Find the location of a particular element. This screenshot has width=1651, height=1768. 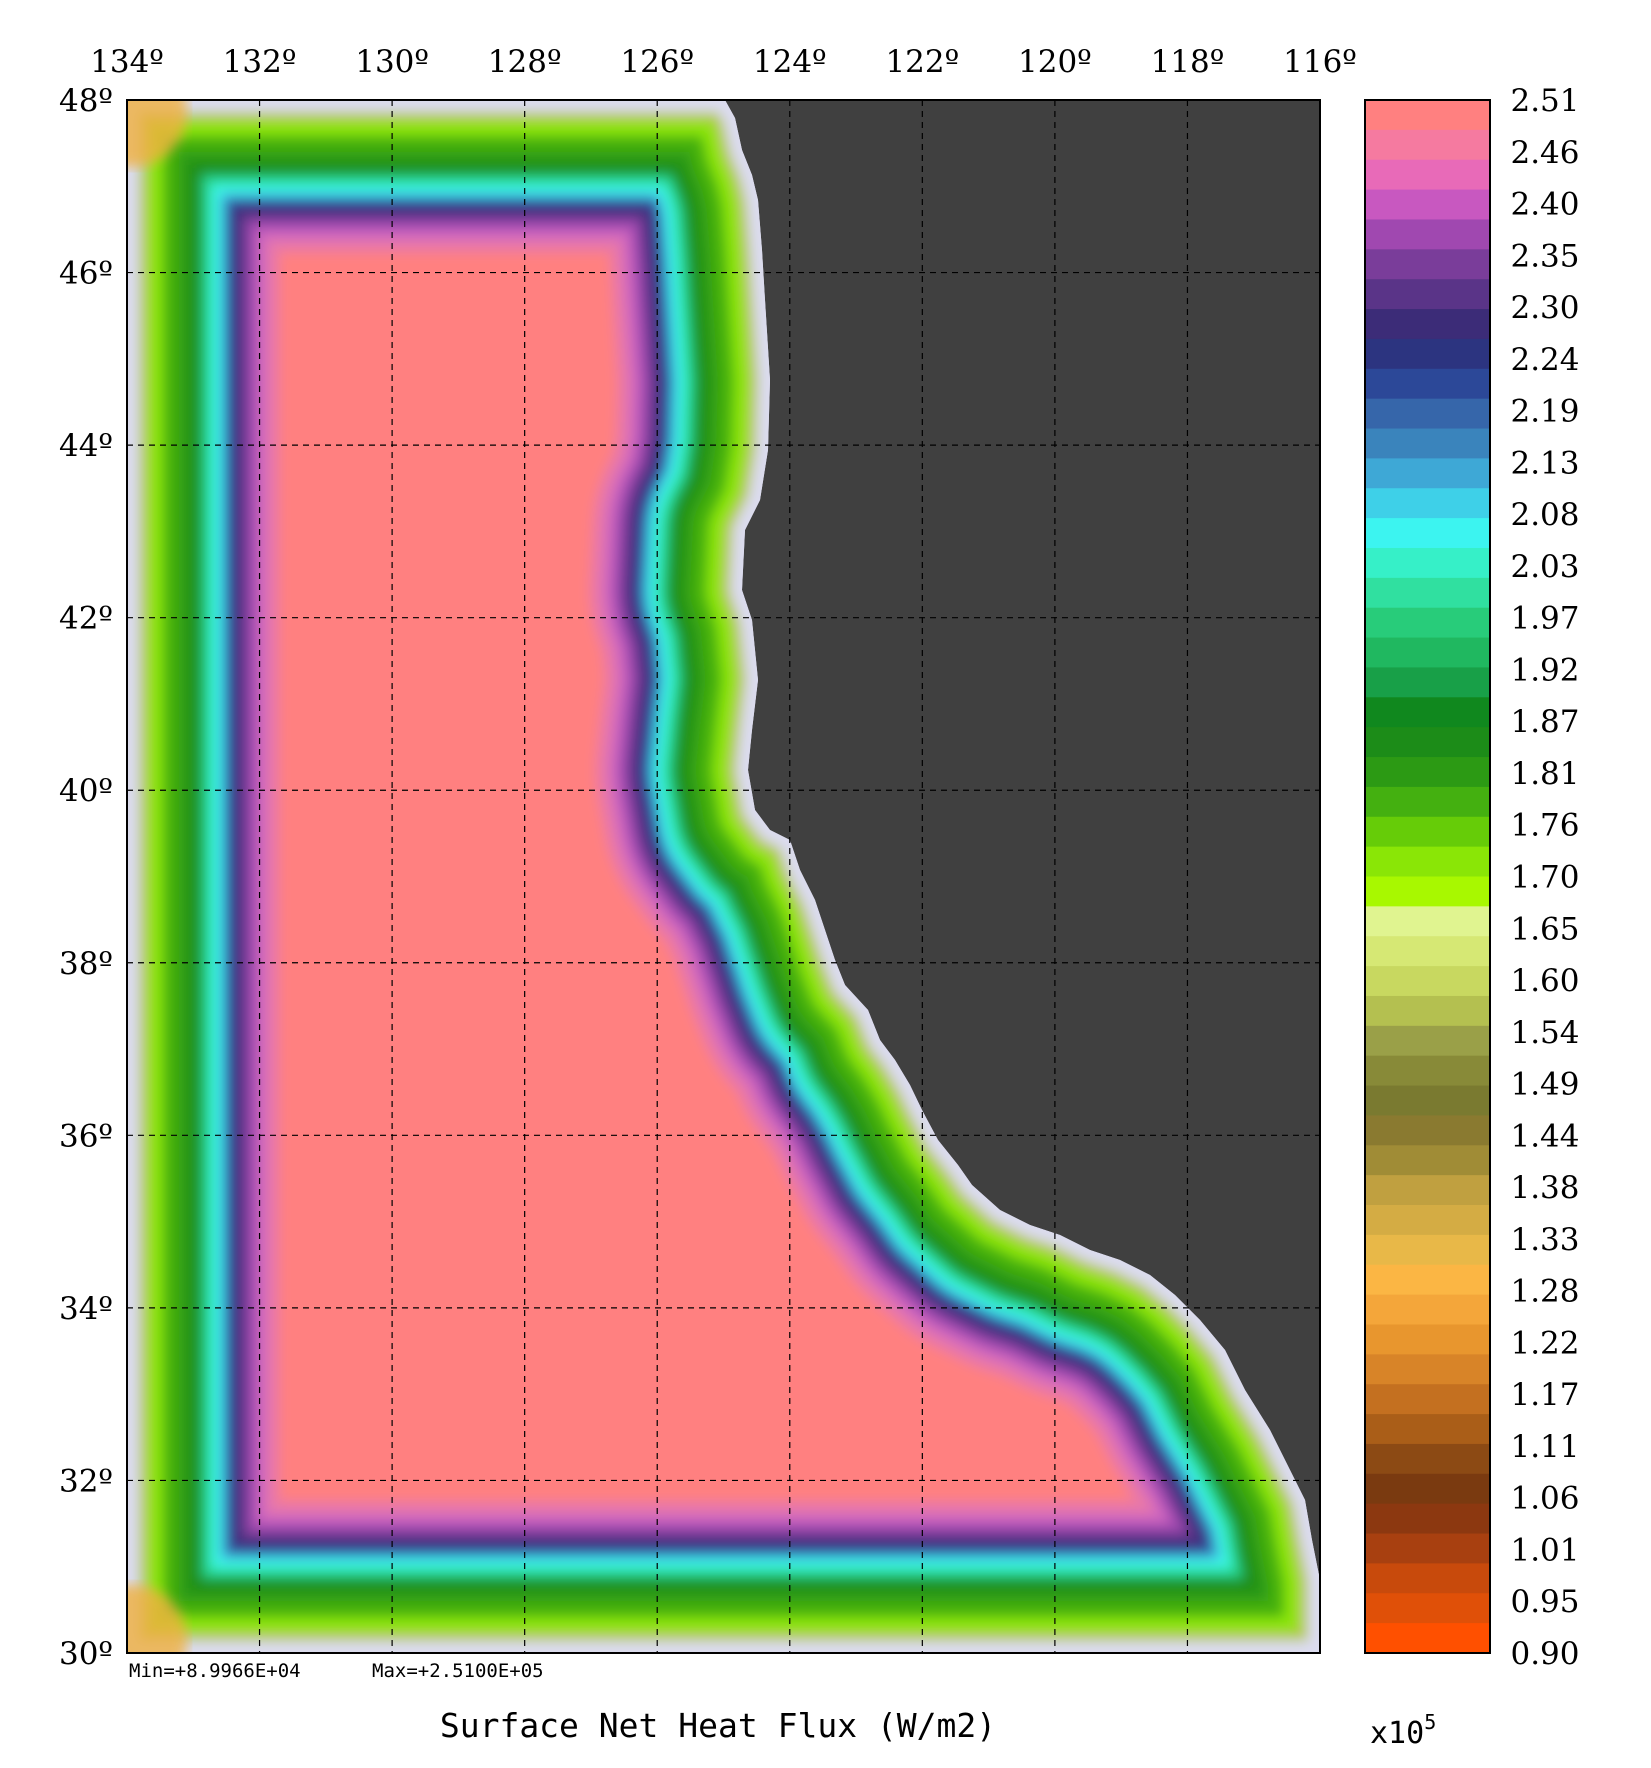

colorbar-frame is located at coordinates (1427, 876).